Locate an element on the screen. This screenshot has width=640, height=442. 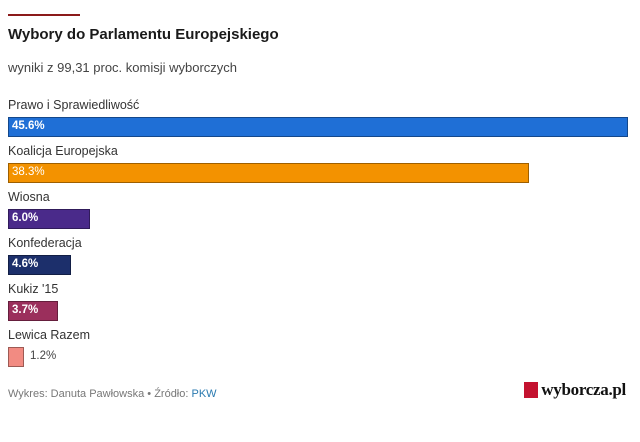
chart-title: Wybory do Parlamentu Europejskiego is located at coordinates (143, 34).